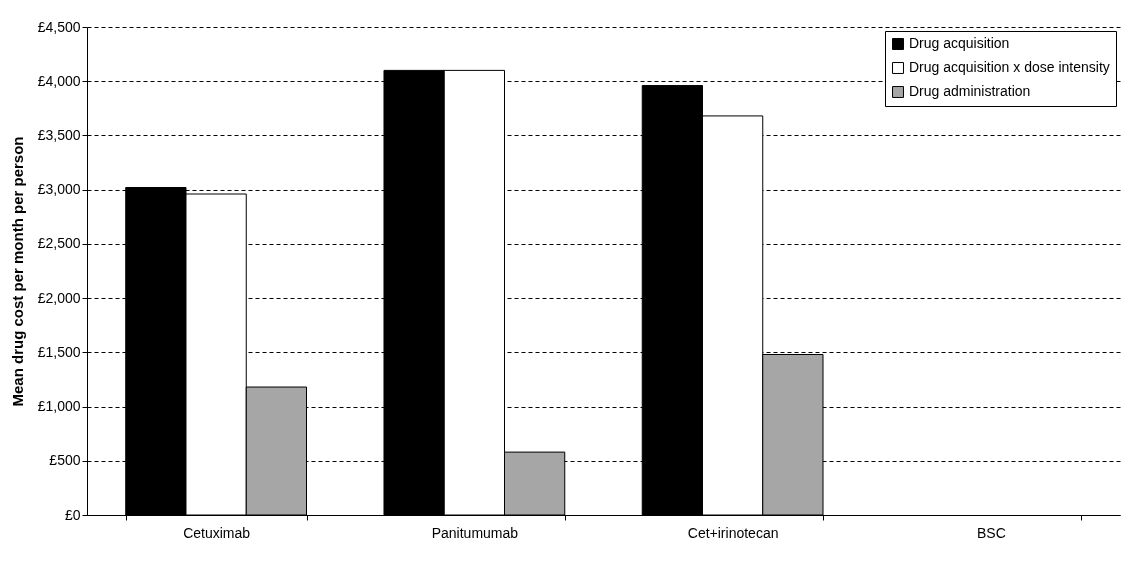 Image resolution: width=1148 pixels, height=562 pixels. What do you see at coordinates (959, 43) in the screenshot?
I see `legend-label: Drug acquisition` at bounding box center [959, 43].